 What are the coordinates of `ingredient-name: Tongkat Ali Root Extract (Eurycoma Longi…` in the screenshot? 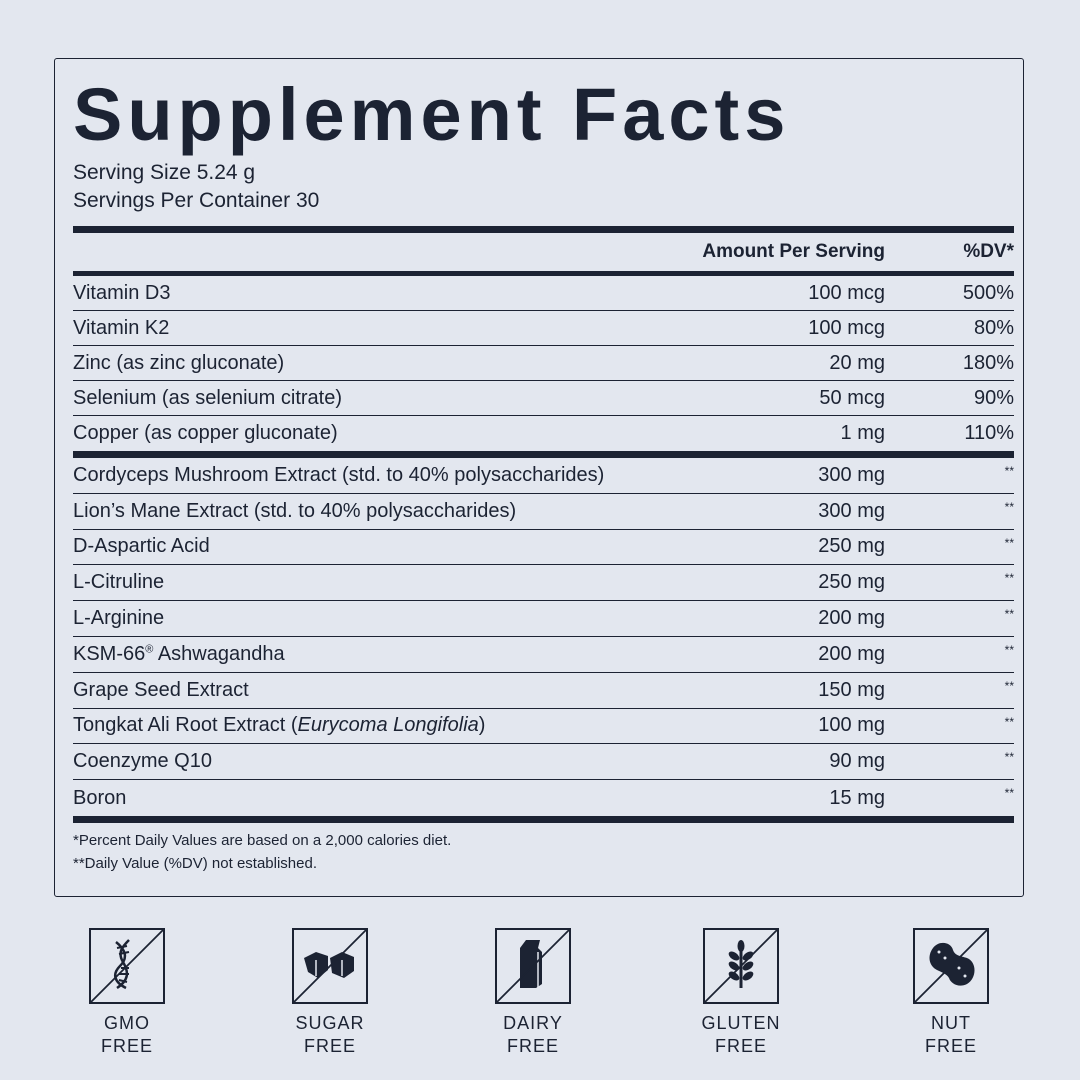 It's located at (379, 725).